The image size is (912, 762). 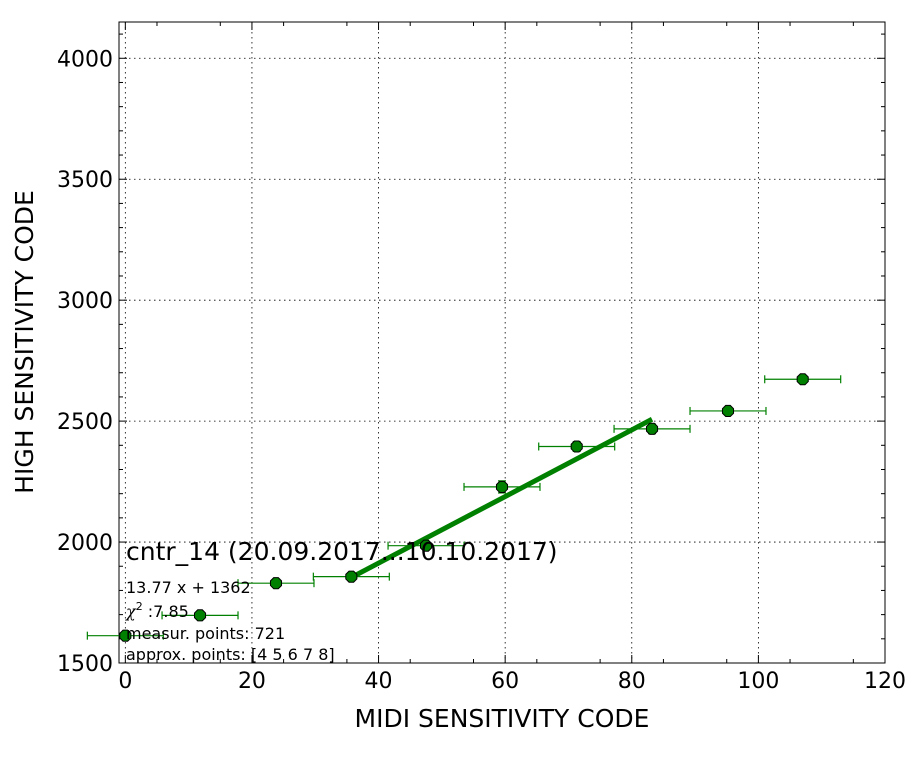 I want to click on x-tick-labels: 0 20 40 60 80 100 120, so click(x=512, y=681).